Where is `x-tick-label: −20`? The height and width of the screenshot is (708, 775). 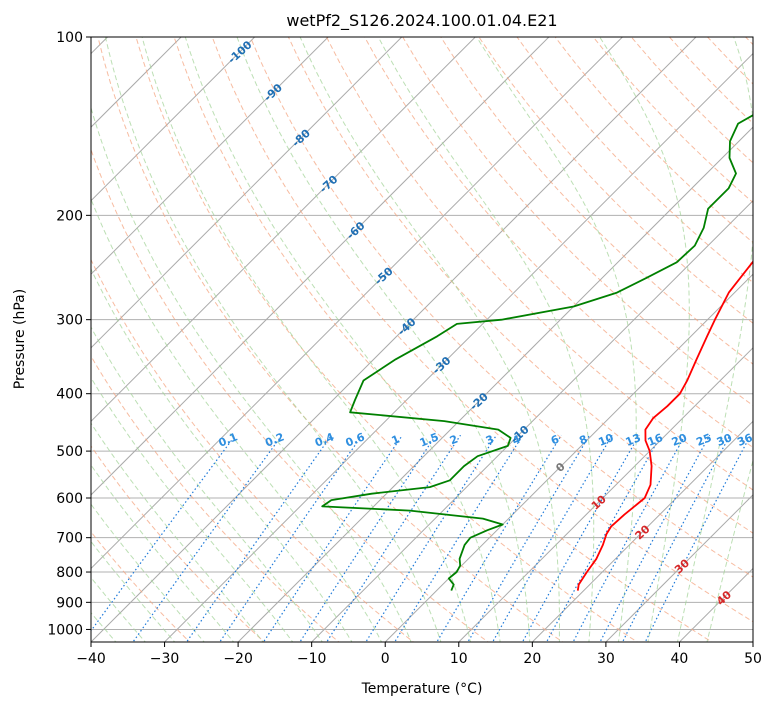 x-tick-label: −20 is located at coordinates (238, 659).